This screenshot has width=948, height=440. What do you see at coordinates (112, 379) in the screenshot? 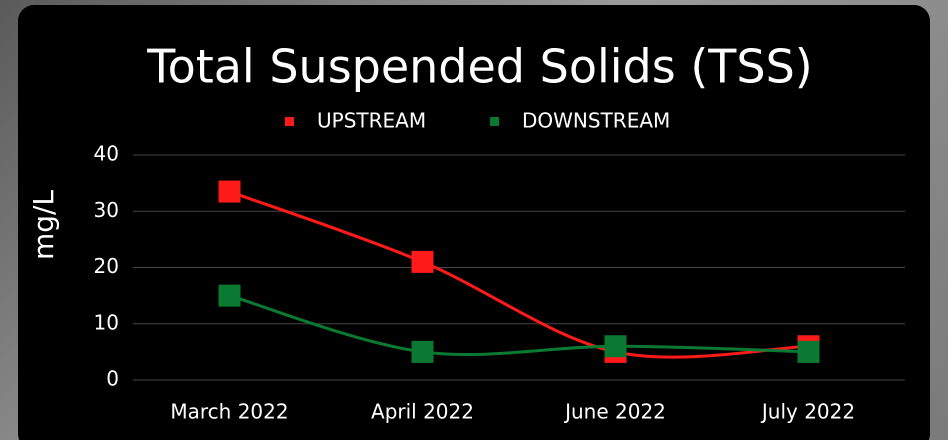
I see `y-tick-label: 0` at bounding box center [112, 379].